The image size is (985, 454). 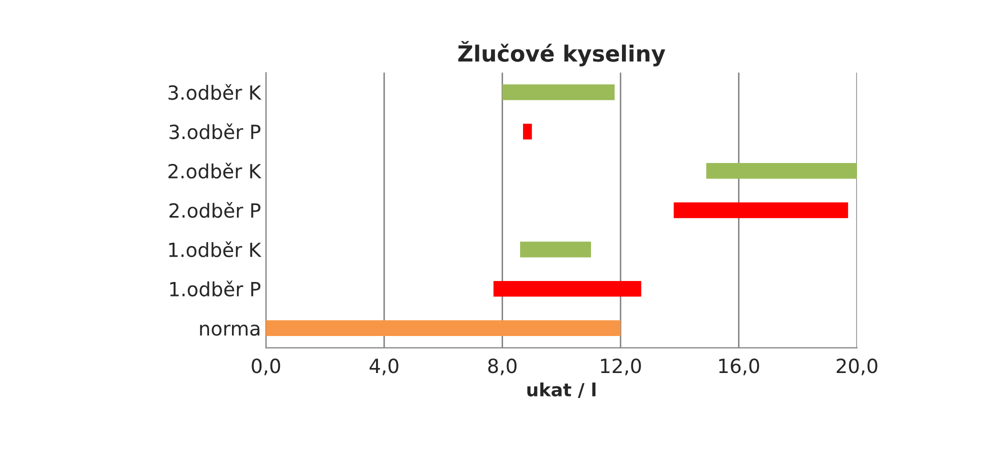 I want to click on y-tick-label: 1.odběr K, so click(x=215, y=249).